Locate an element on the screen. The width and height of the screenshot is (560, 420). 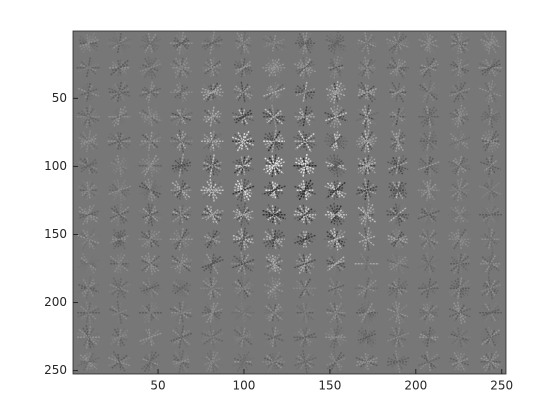
x-tick-label: 100 is located at coordinates (244, 386).